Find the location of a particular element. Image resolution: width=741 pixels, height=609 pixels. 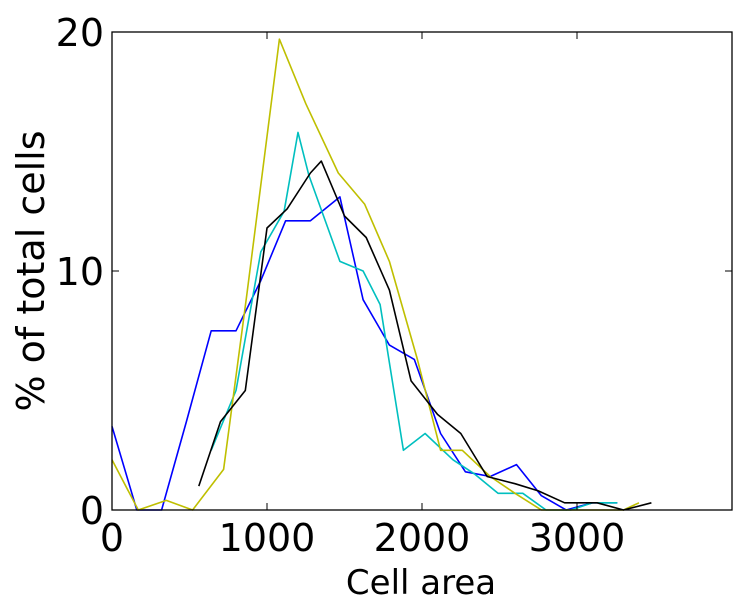

y-axis-label: % of total cells is located at coordinates (31, 270).